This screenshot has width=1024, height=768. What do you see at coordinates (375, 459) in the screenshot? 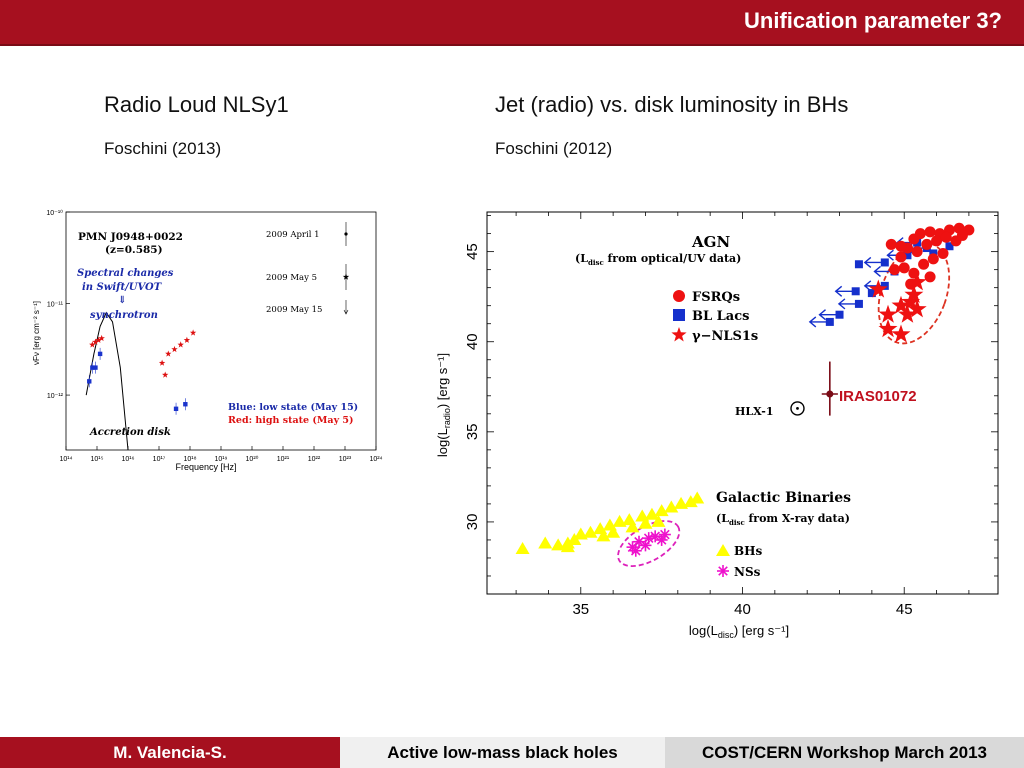
I see `sed-x-tick-label: 10²⁴` at bounding box center [375, 459].